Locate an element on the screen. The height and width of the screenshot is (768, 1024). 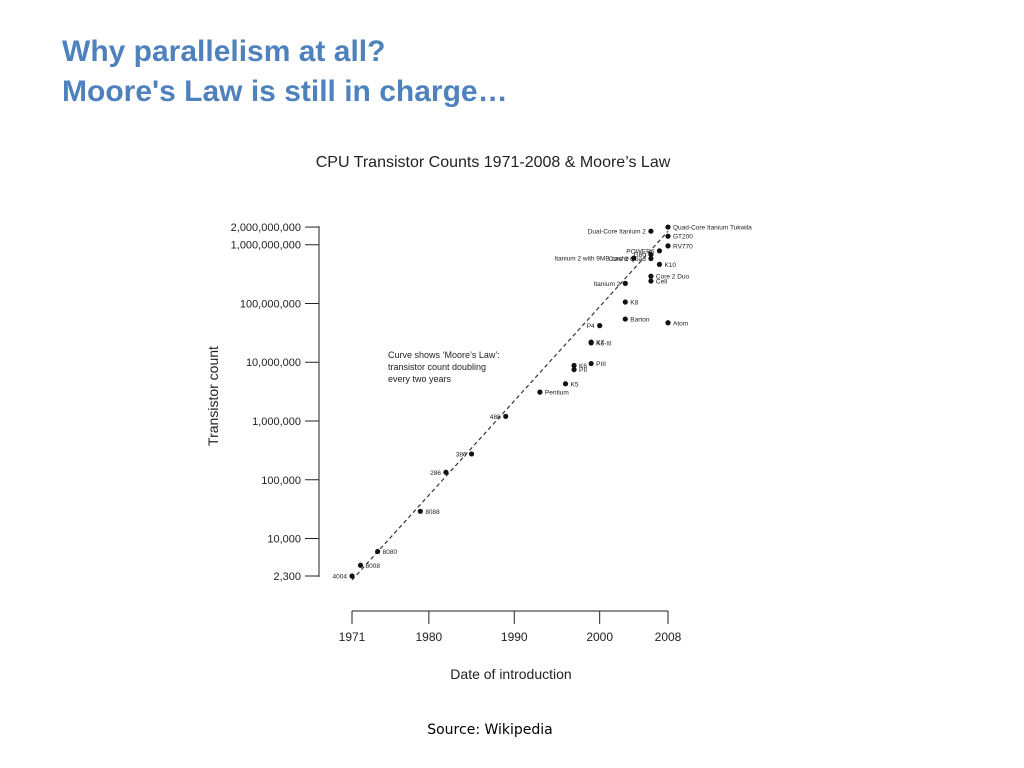
data-point-label: K6-III is located at coordinates (604, 343).